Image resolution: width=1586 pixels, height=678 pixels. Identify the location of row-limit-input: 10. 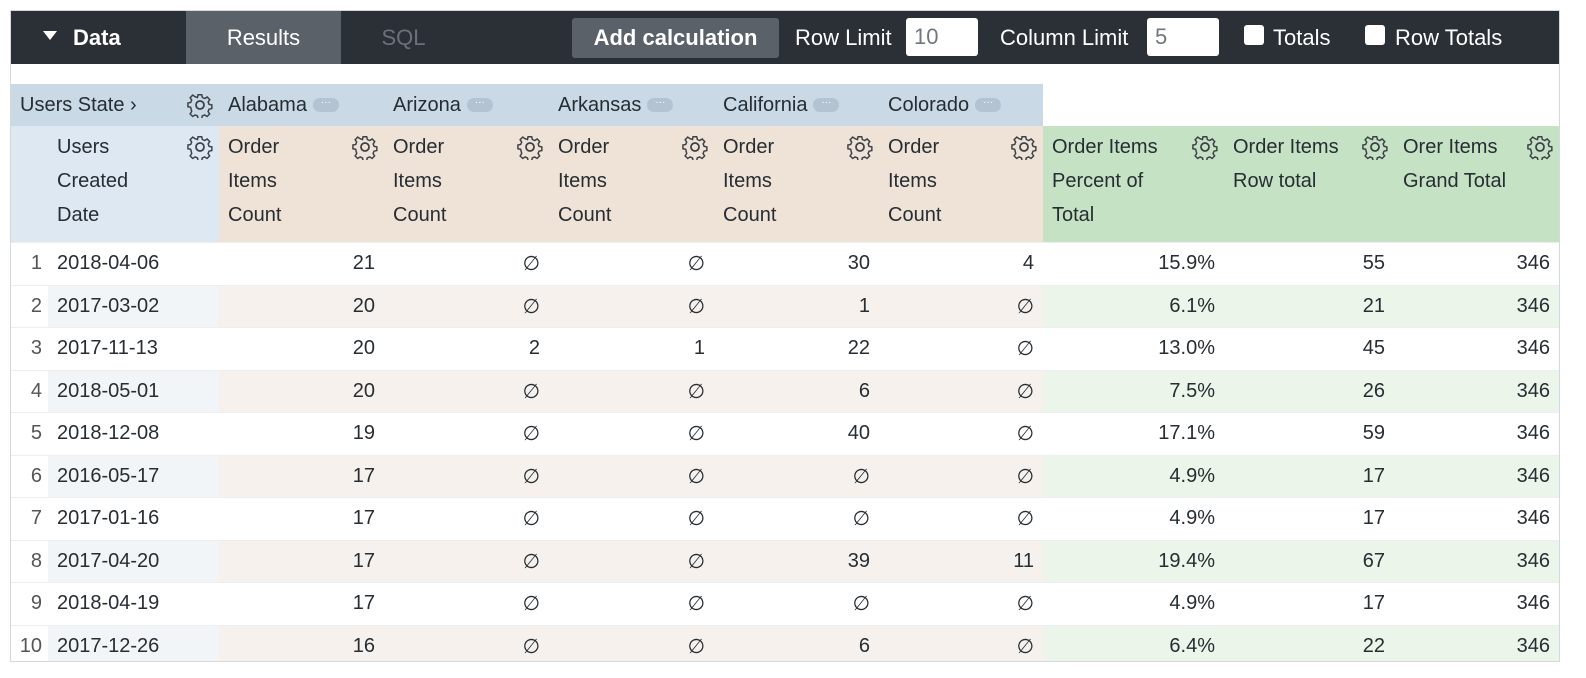
(942, 37).